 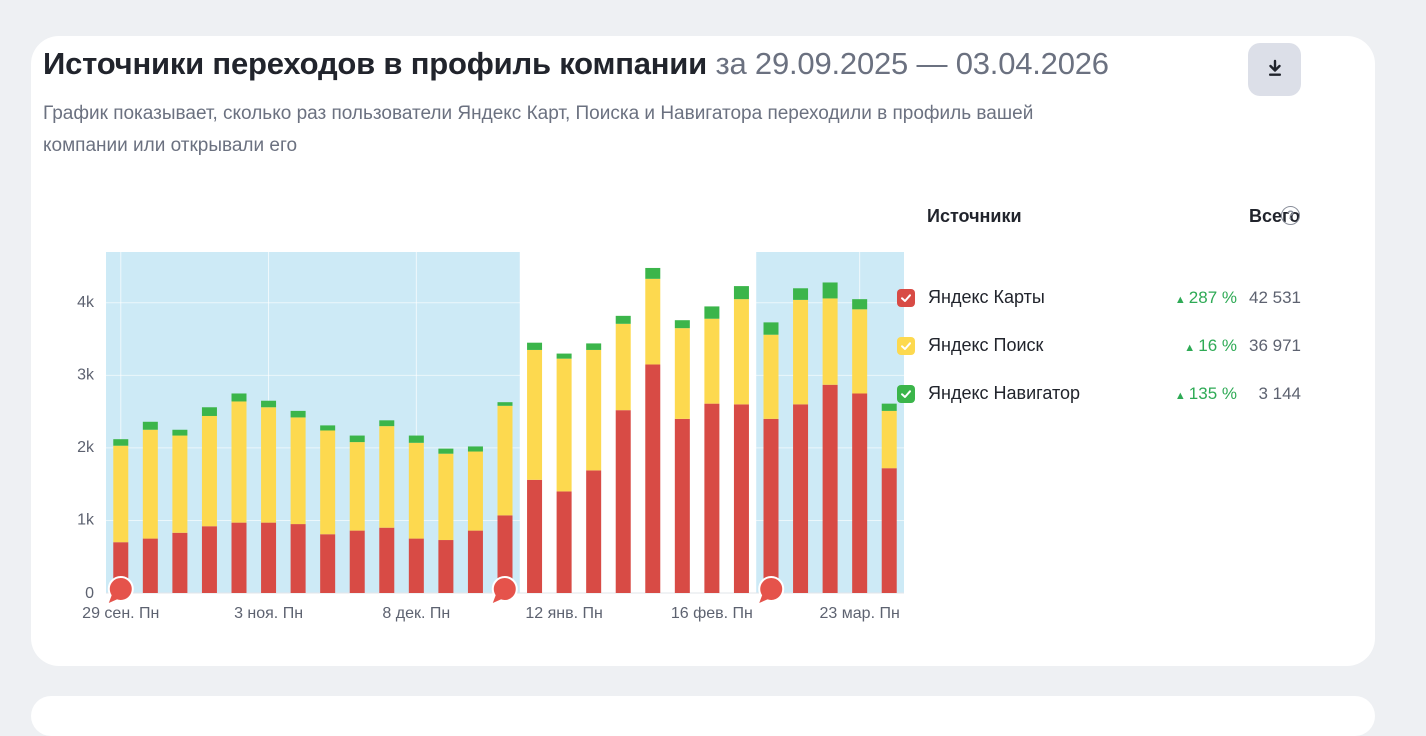 What do you see at coordinates (268, 613) in the screenshot?
I see `x-tick-label: 3 ноя. Пн` at bounding box center [268, 613].